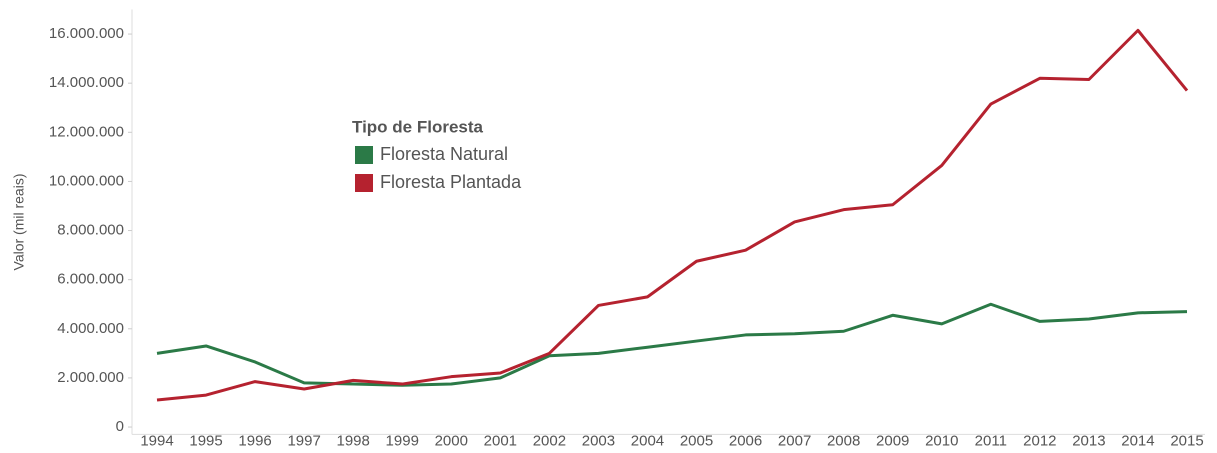 The width and height of the screenshot is (1217, 453). Describe the element at coordinates (86, 131) in the screenshot. I see `y-tick-label: 12.000.000` at that location.